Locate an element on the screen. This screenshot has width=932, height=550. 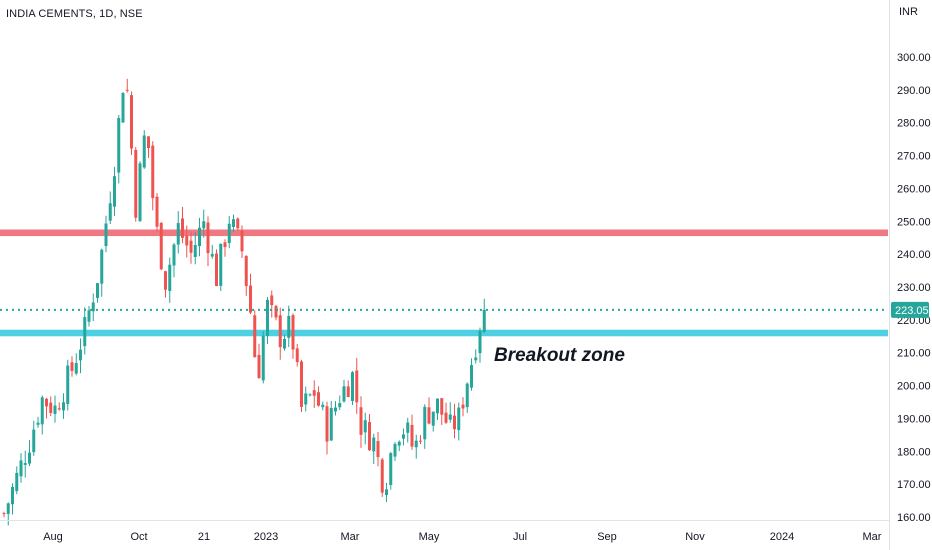
y-tick-label: 270.00 is located at coordinates (914, 157).